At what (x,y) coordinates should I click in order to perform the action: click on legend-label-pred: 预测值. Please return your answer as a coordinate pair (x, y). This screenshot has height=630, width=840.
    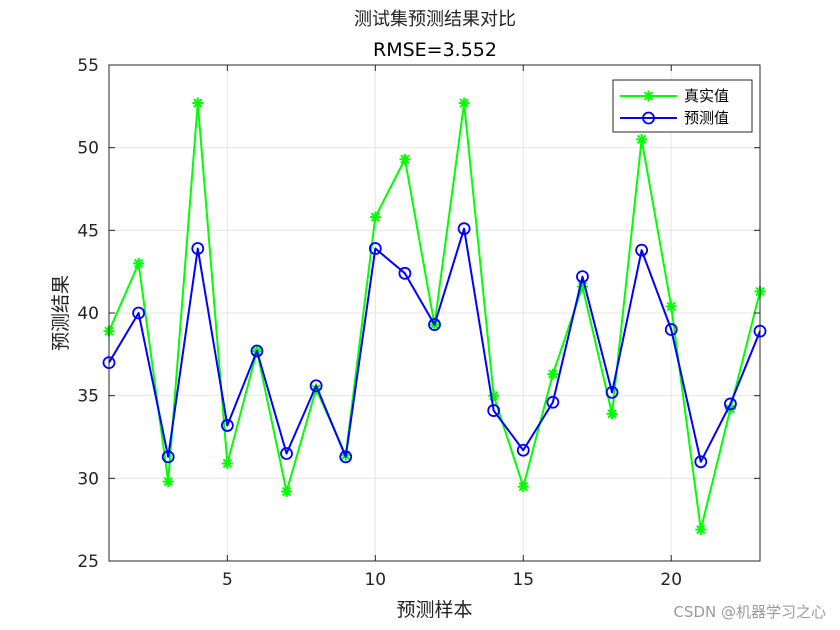
    Looking at the image, I should click on (706, 118).